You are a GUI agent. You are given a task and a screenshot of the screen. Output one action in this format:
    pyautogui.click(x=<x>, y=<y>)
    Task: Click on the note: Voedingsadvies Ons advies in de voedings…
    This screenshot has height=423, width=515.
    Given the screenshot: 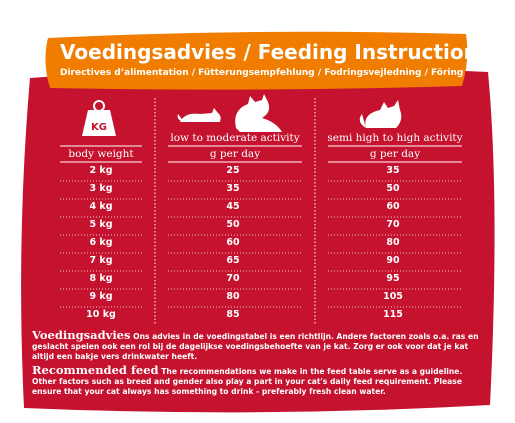 What is the action you would take?
    pyautogui.click(x=257, y=345)
    